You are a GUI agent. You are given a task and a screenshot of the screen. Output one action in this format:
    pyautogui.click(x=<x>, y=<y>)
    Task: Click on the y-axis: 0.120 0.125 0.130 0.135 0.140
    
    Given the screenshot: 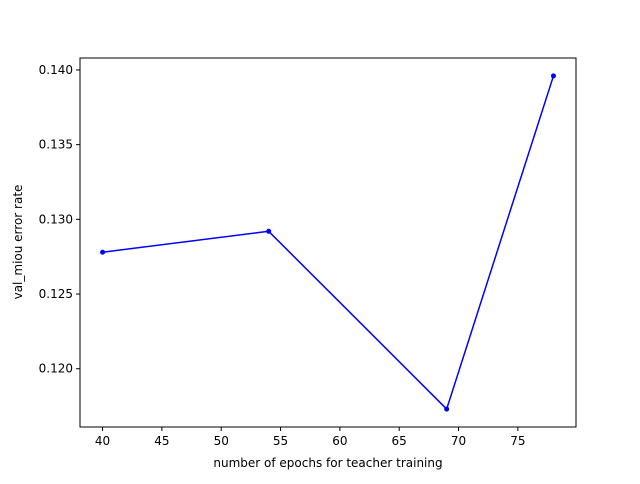 What is the action you would take?
    pyautogui.click(x=59, y=219)
    